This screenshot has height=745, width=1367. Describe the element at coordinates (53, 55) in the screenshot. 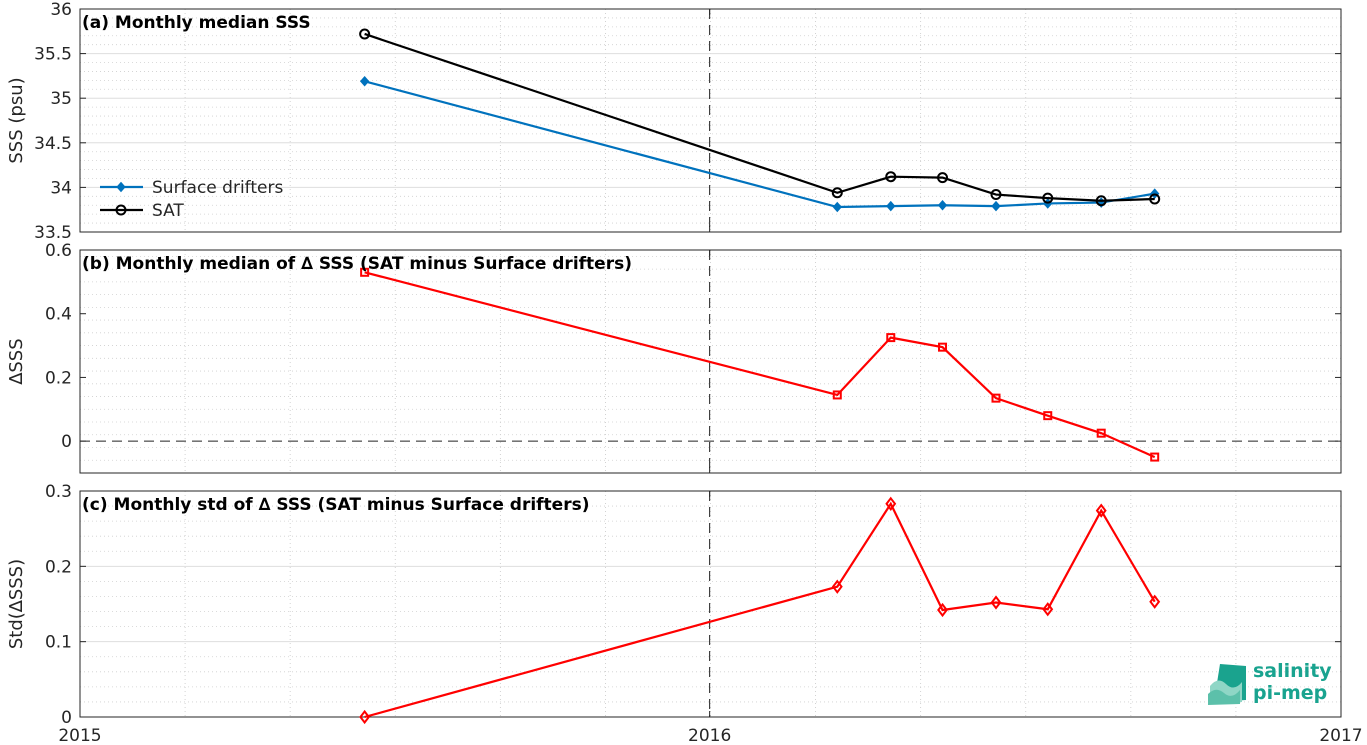

I see `y-tick-label: 35.5` at that location.